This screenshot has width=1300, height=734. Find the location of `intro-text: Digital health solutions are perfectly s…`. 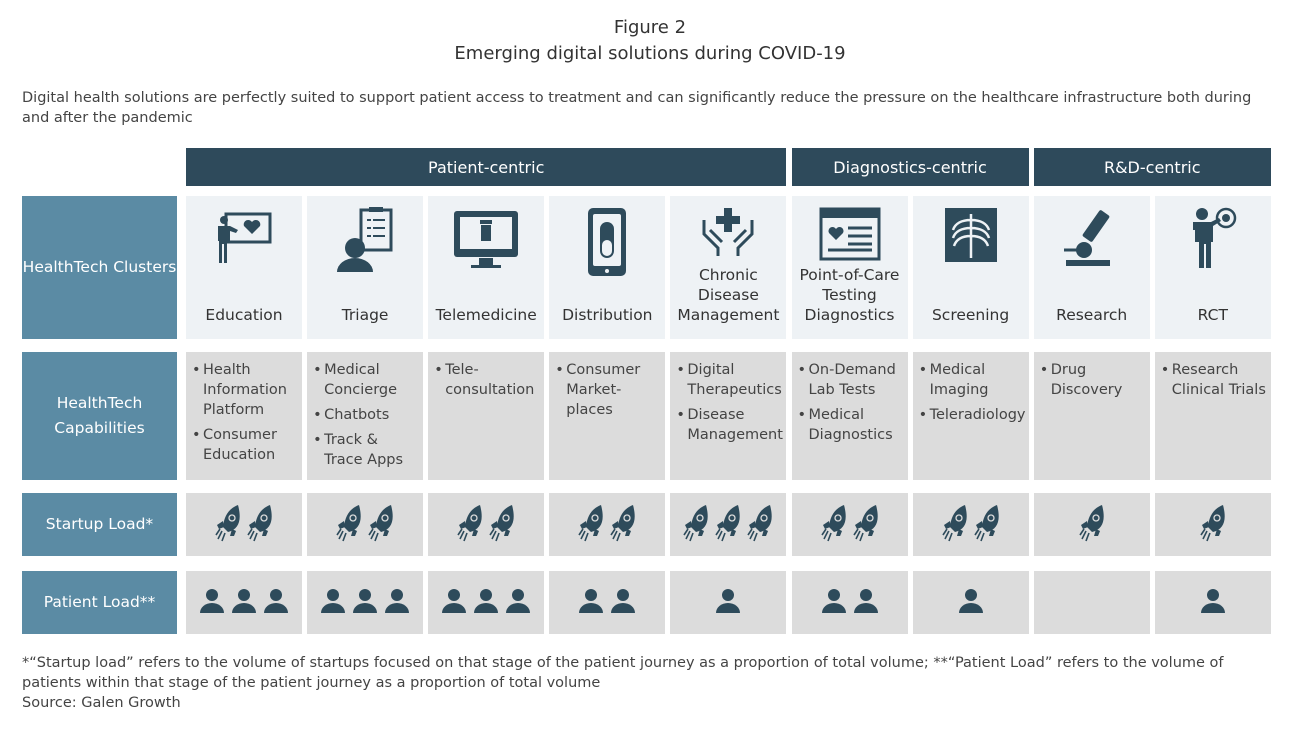

intro-text: Digital health solutions are perfectly s… is located at coordinates (637, 108).